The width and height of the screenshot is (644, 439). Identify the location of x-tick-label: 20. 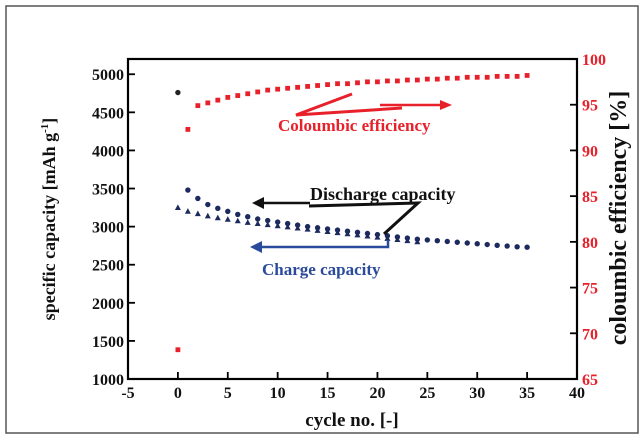
(377, 393).